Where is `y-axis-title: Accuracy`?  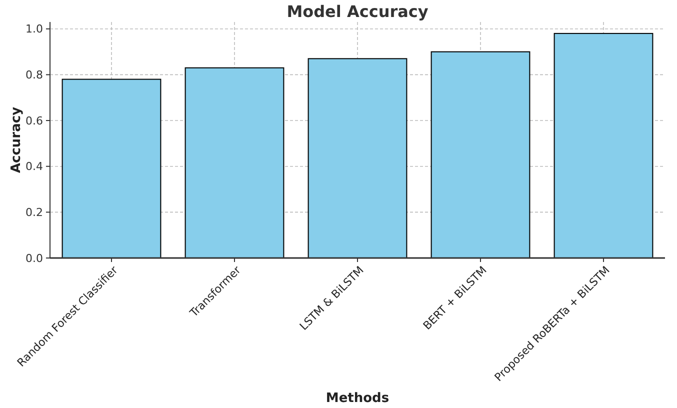
y-axis-title: Accuracy is located at coordinates (16, 140).